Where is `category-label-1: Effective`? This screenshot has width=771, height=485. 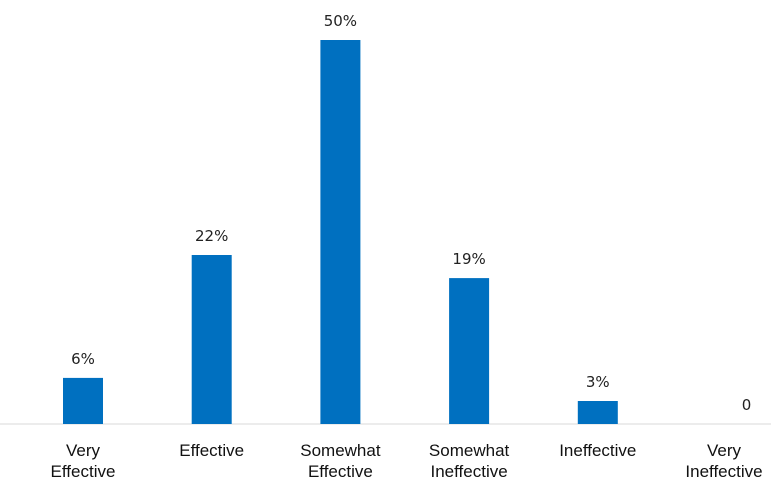
category-label-1: Effective is located at coordinates (211, 450).